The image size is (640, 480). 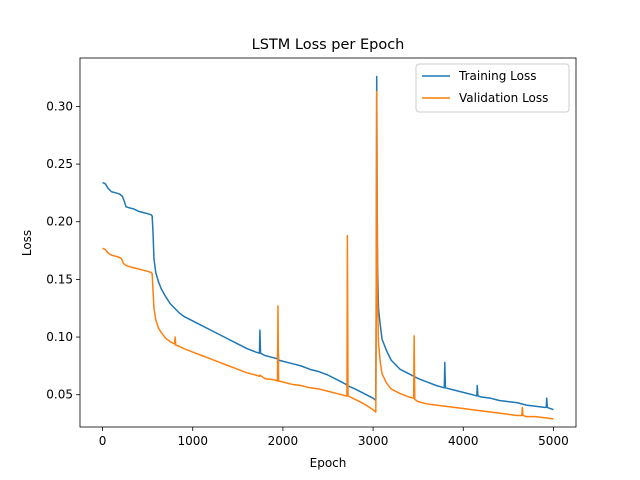 I want to click on x-tick-label: 3000, so click(x=373, y=441).